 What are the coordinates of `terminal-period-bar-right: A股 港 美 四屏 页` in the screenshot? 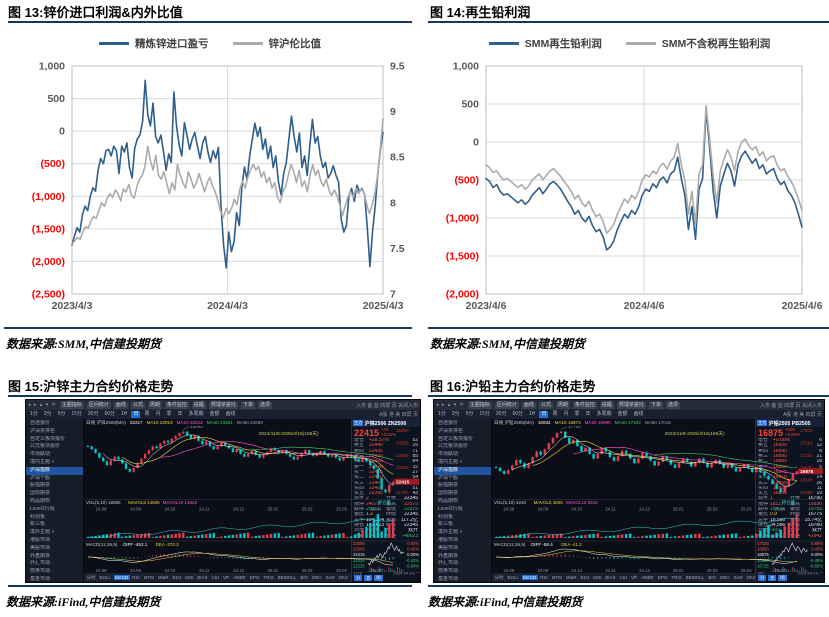 It's located at (398, 415).